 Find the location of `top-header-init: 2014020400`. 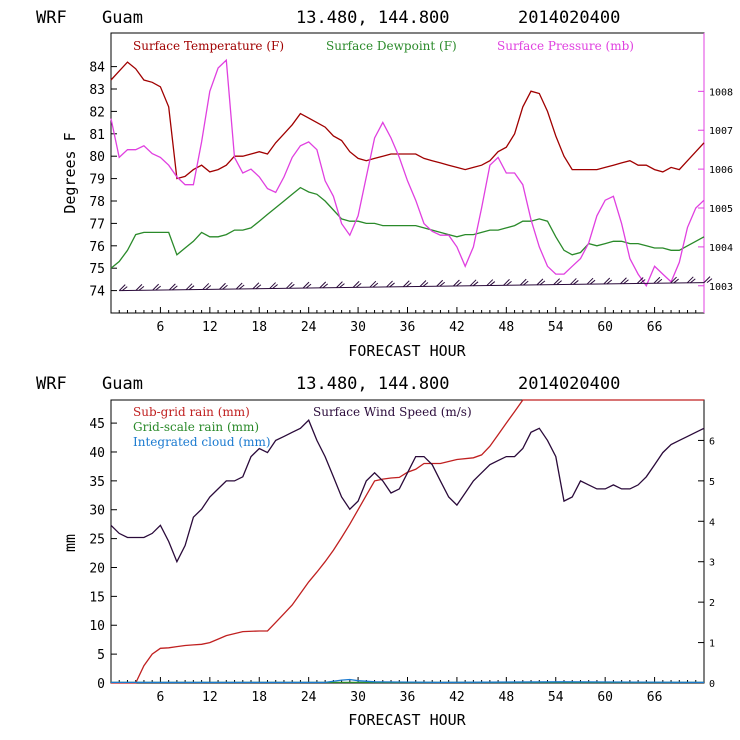

top-header-init: 2014020400 is located at coordinates (569, 18).